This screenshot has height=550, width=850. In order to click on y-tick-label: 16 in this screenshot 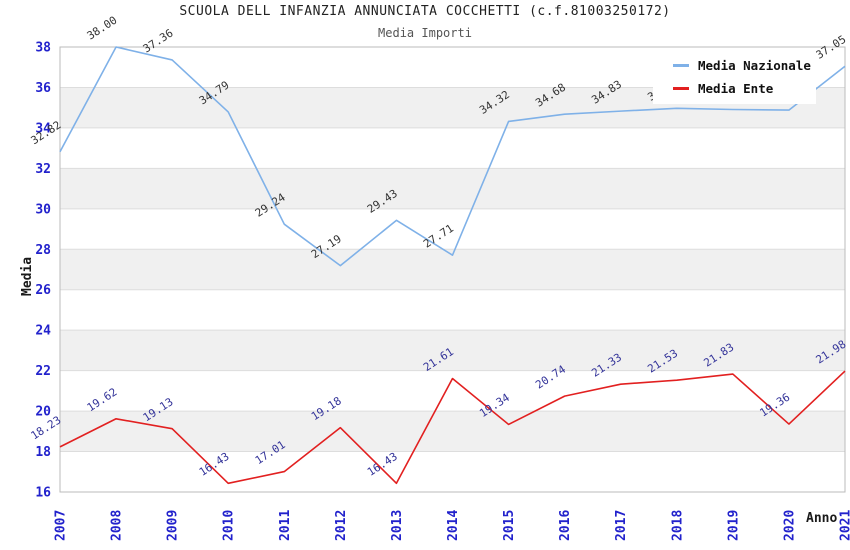, I will do `click(43, 493)`.